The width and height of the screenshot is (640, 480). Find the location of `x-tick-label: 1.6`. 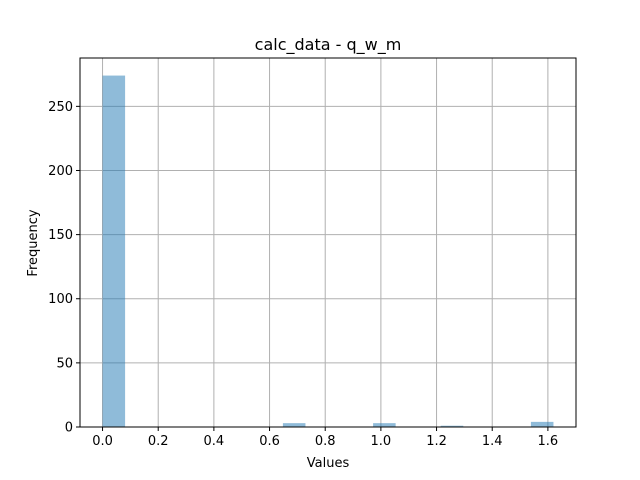

x-tick-label: 1.6 is located at coordinates (548, 441).